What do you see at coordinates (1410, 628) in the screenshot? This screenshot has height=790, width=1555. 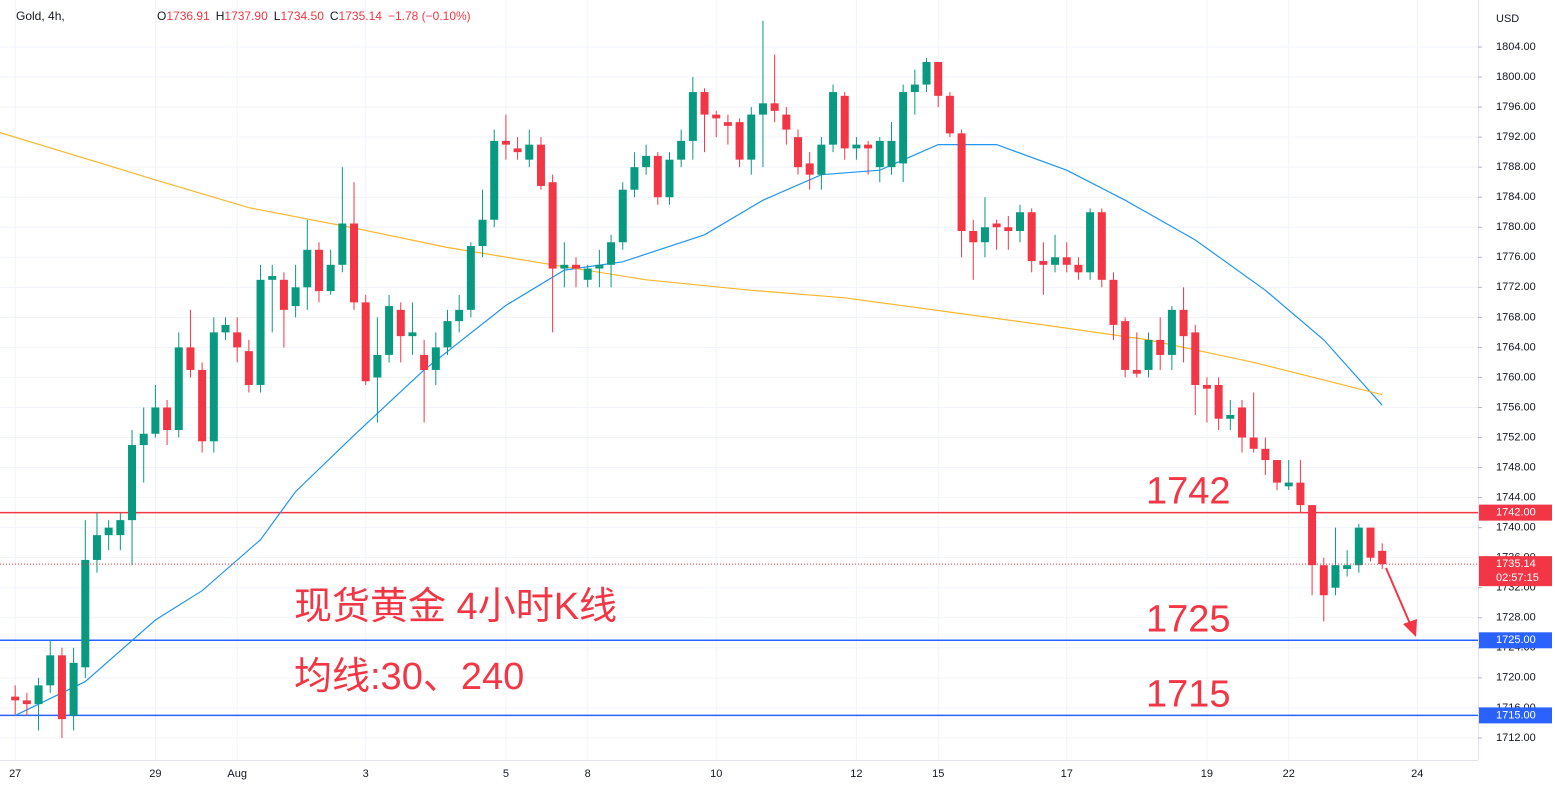 I see `arrow-head` at bounding box center [1410, 628].